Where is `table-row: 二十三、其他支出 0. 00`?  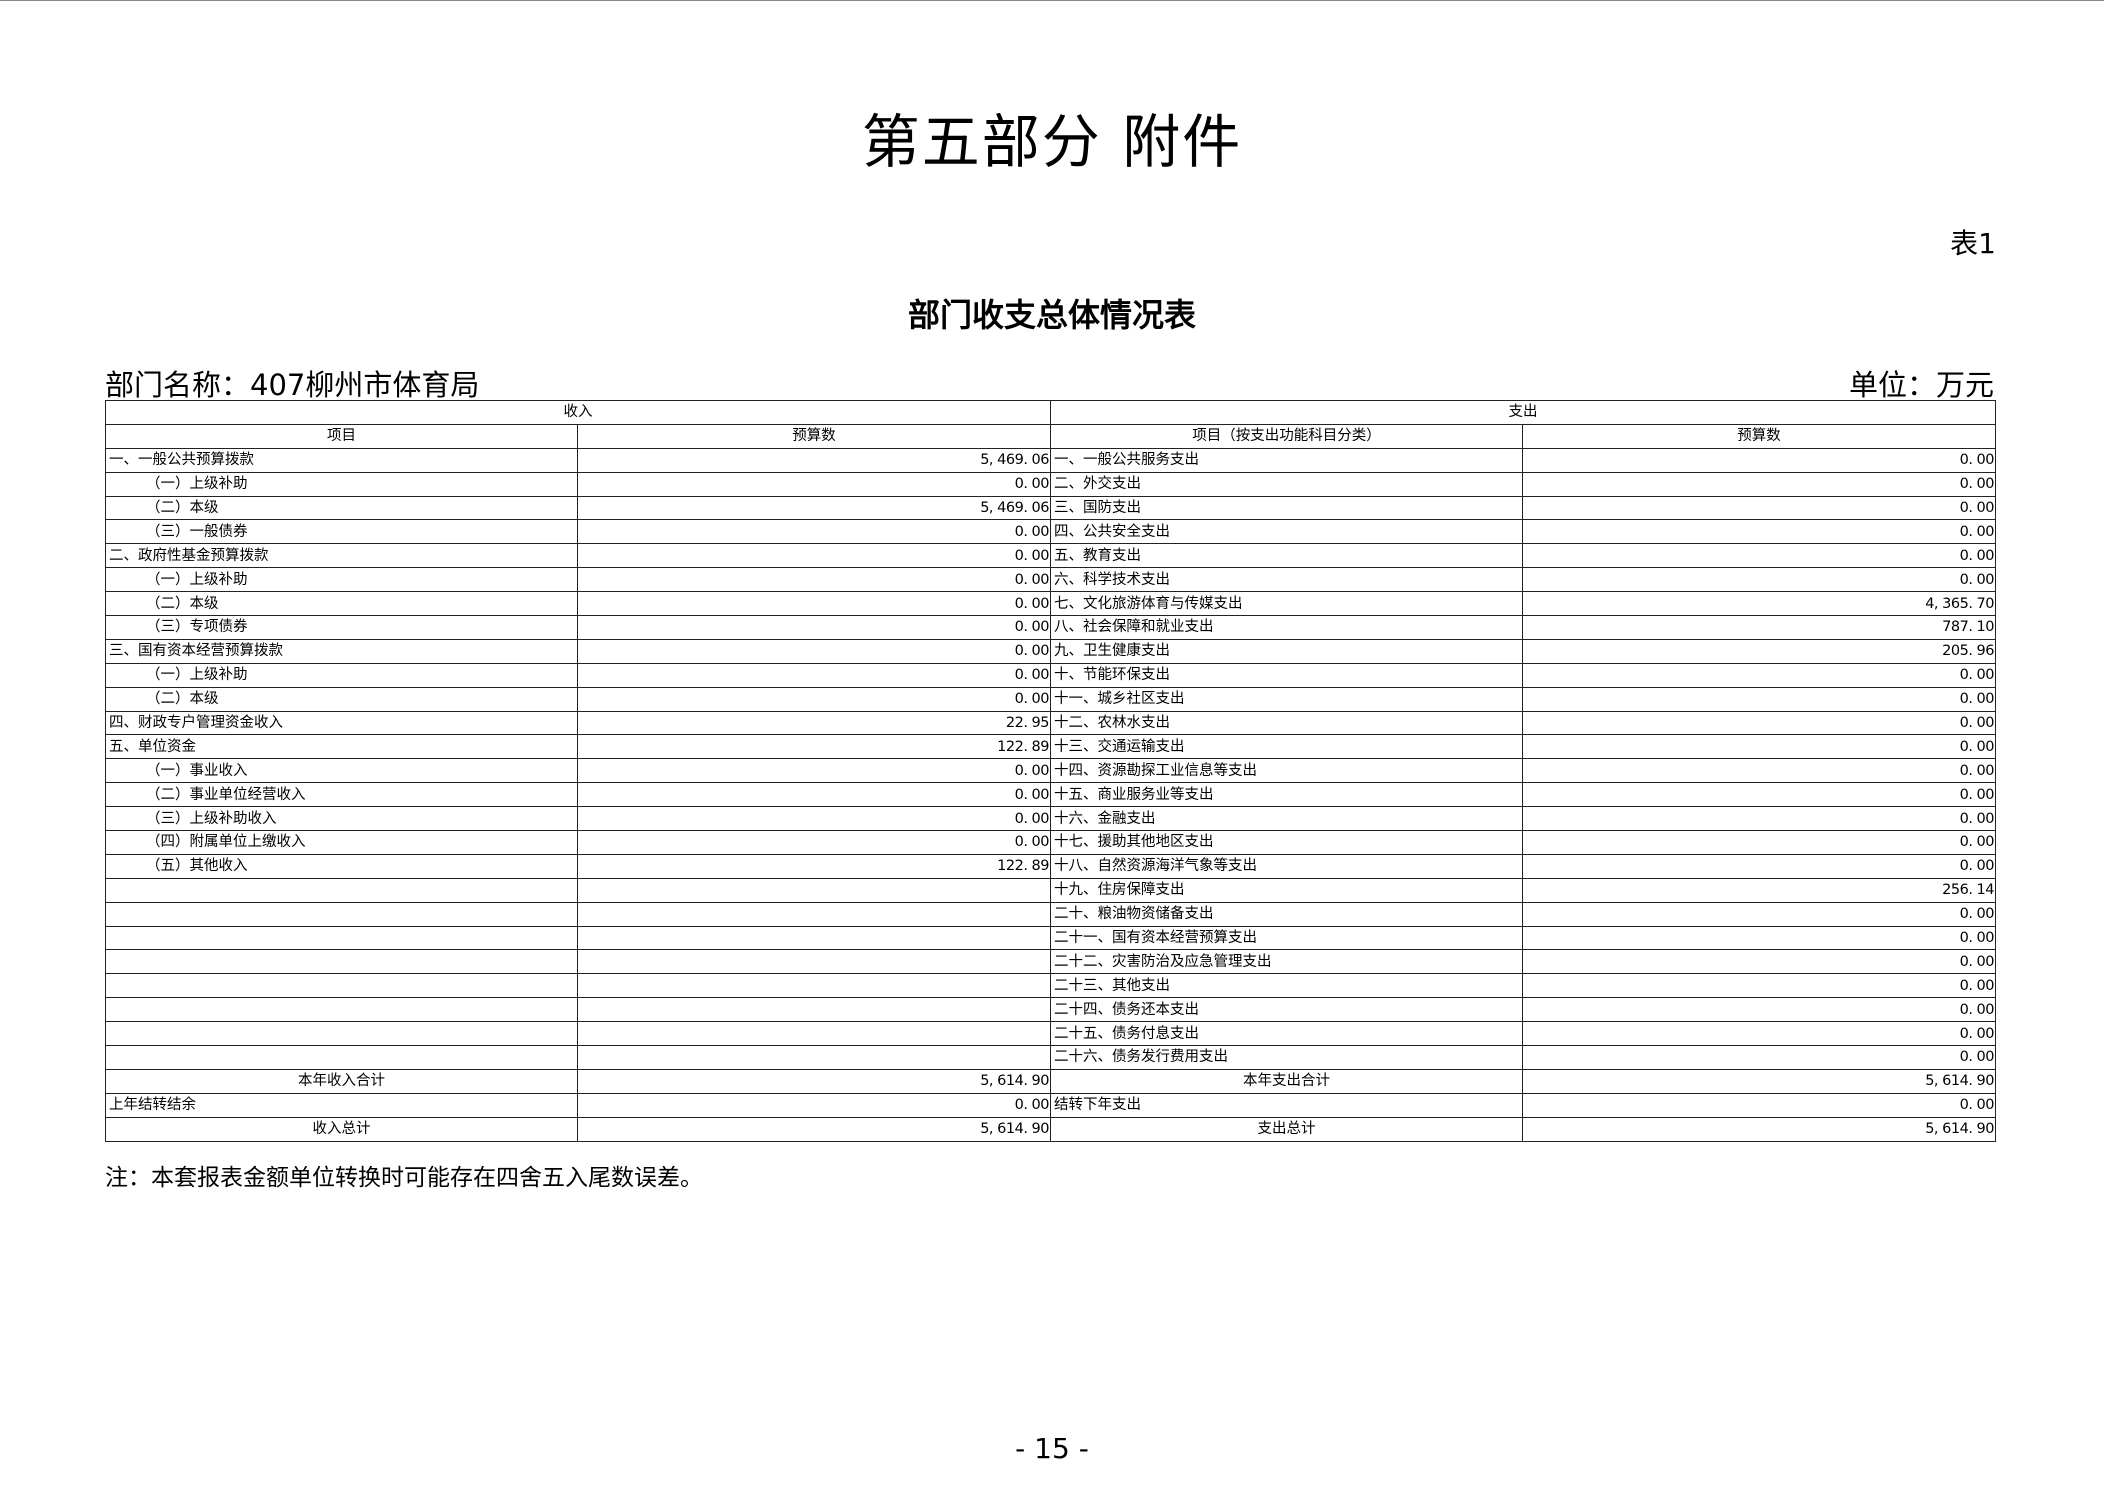
table-row: 二十三、其他支出 0. 00 is located at coordinates (1050, 986).